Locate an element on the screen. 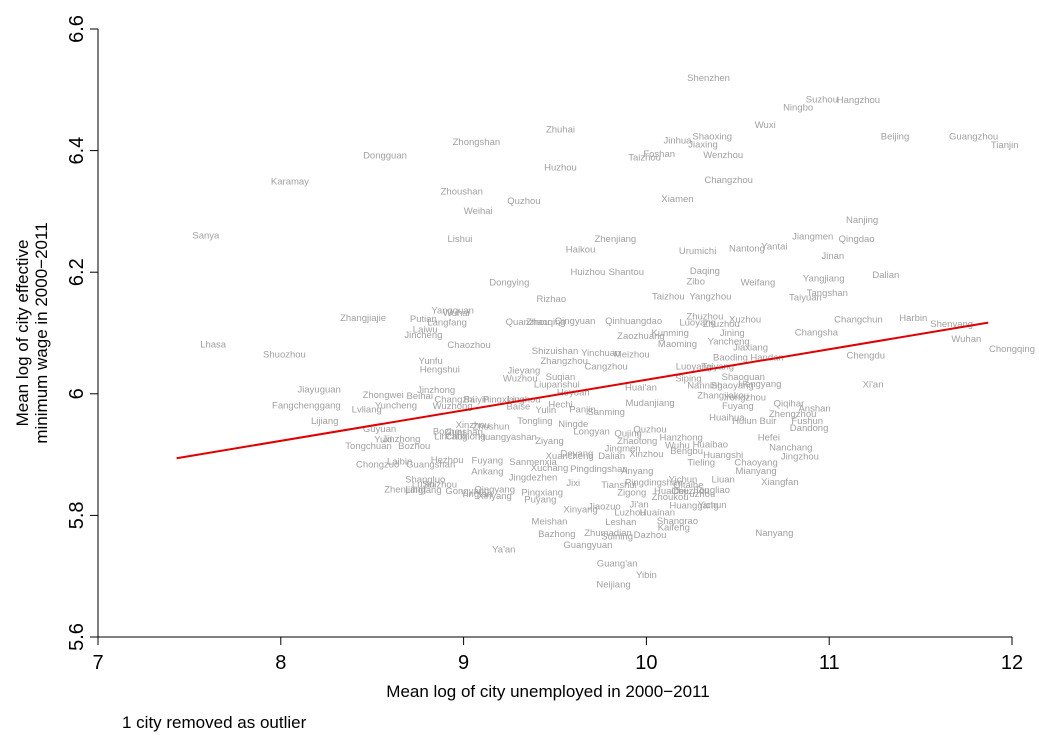 The image size is (1039, 740). city-point-label: Zhenjiang is located at coordinates (405, 489).